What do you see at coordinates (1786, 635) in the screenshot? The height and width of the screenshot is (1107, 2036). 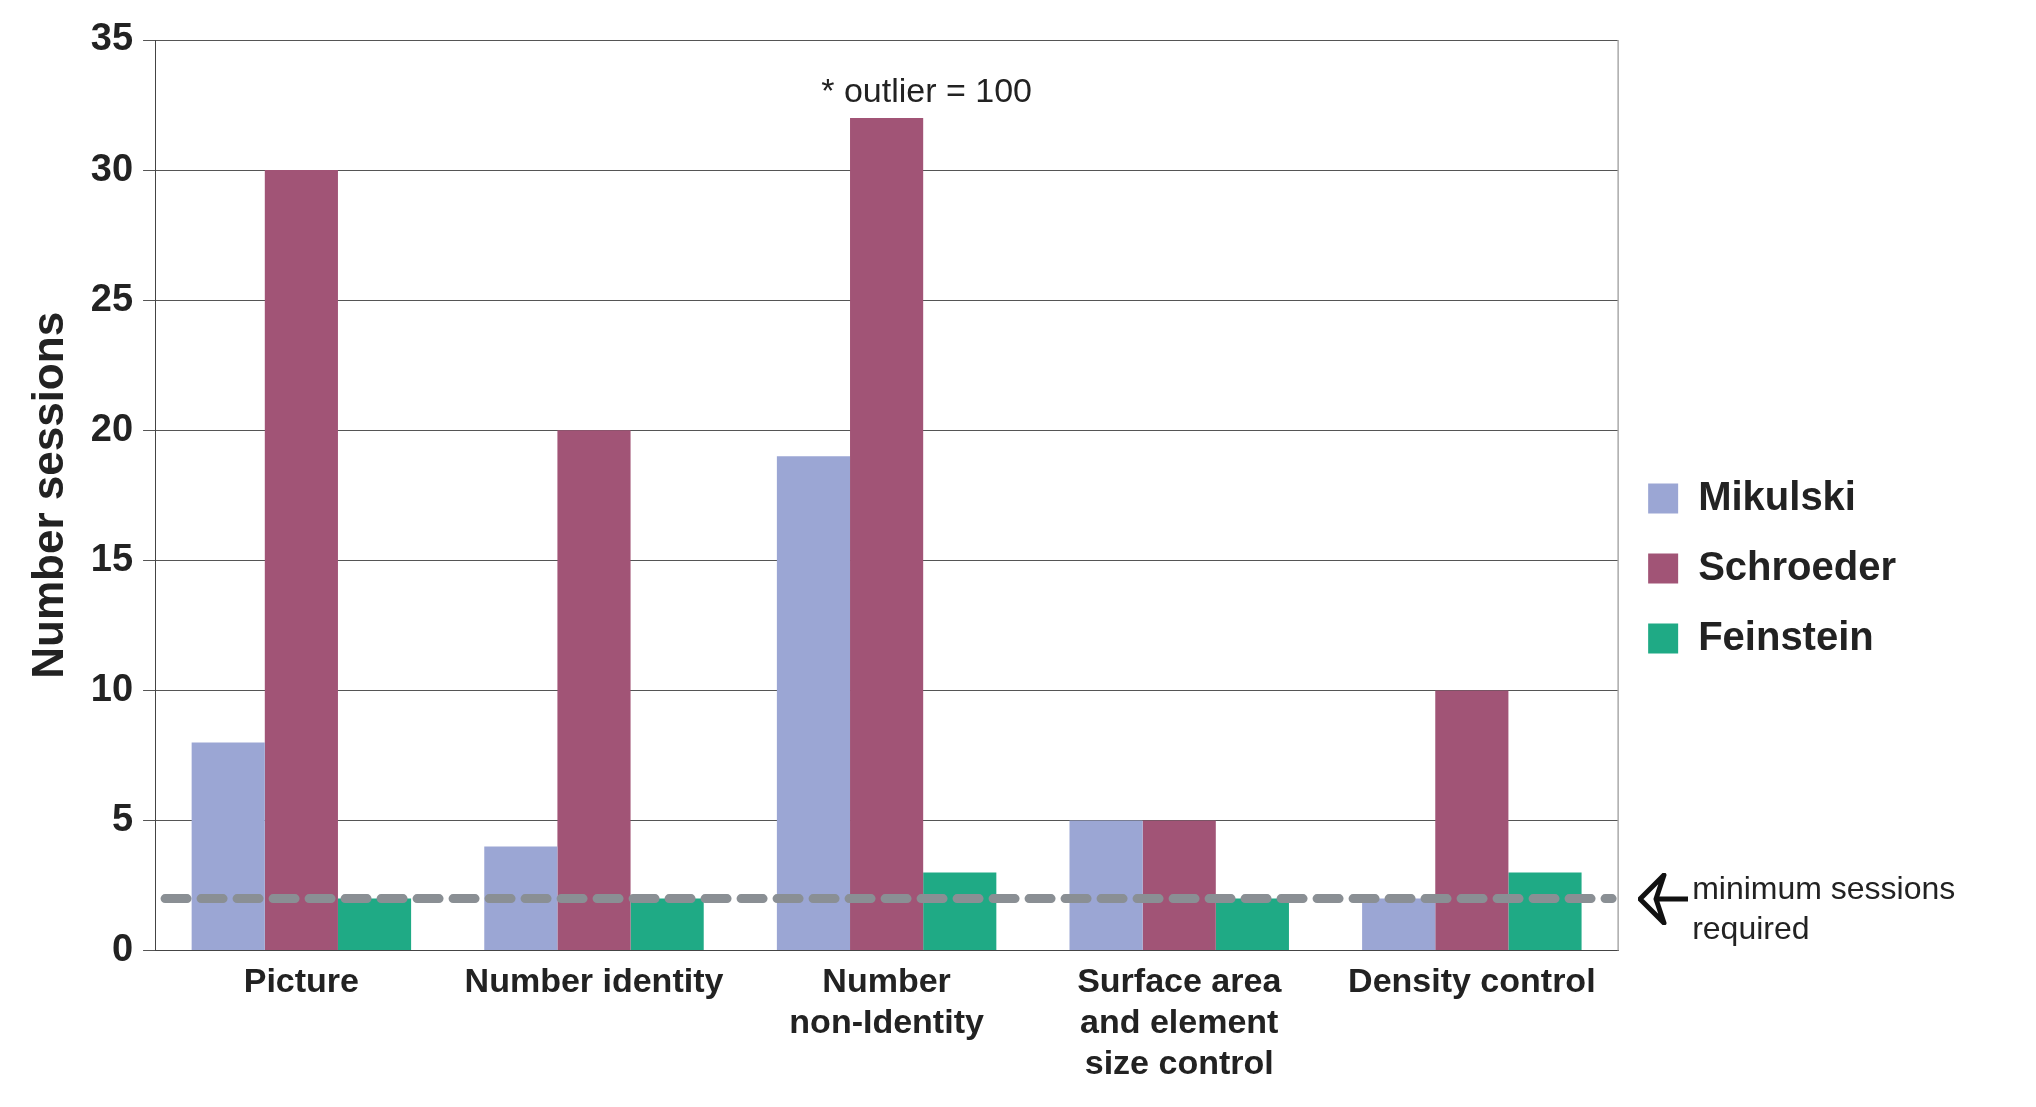 I see `legend-label: Feinstein` at bounding box center [1786, 635].